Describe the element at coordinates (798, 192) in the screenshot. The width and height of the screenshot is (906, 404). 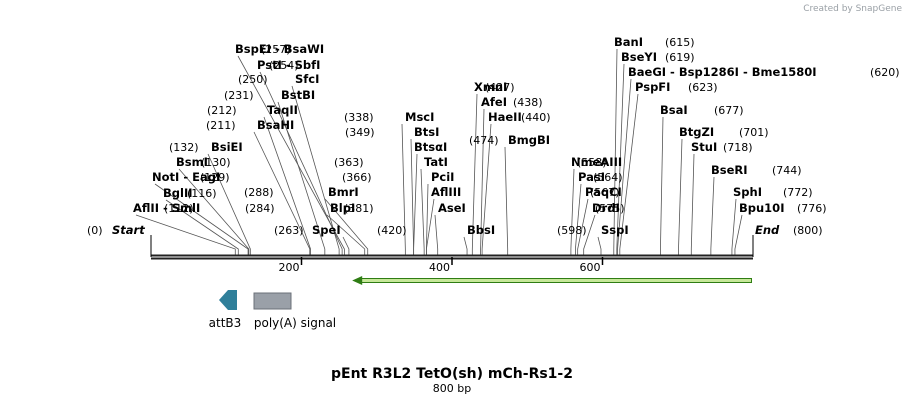
I see `site-position: (772)` at that location.